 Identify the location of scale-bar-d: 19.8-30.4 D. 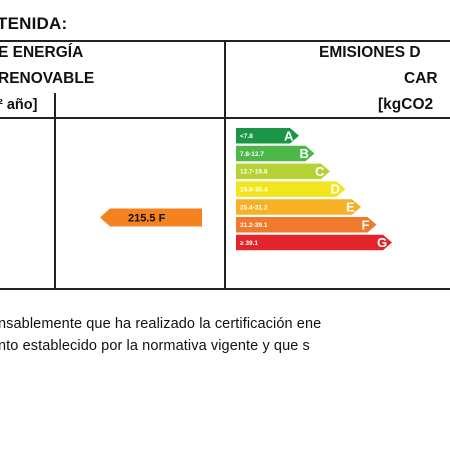
(291, 189).